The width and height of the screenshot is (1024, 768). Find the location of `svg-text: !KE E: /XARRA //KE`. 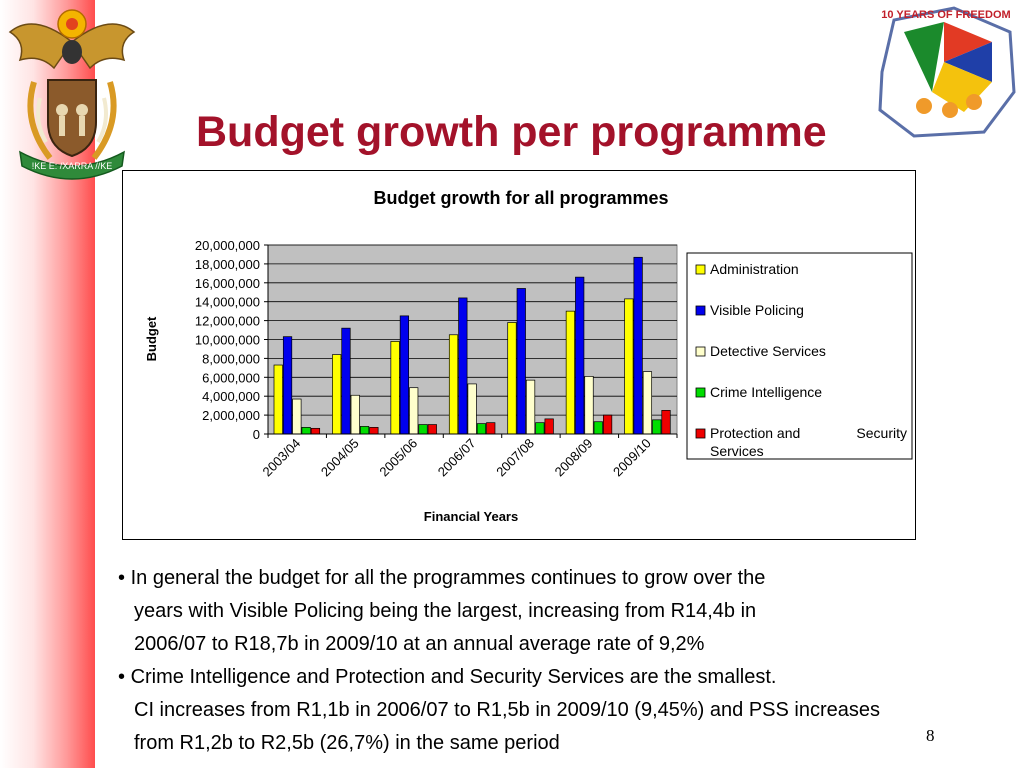

svg-text: !KE E: /XARRA //KE is located at coordinates (72, 166).